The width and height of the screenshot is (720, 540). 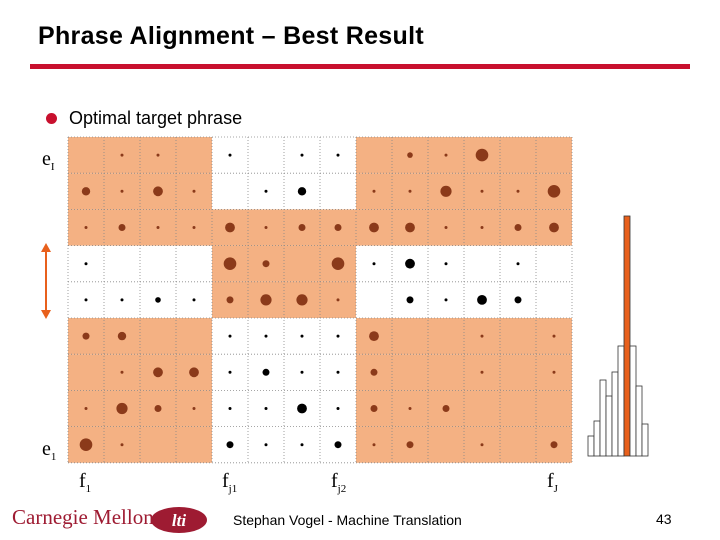 I want to click on label-f-j1: fj1, so click(x=230, y=482).